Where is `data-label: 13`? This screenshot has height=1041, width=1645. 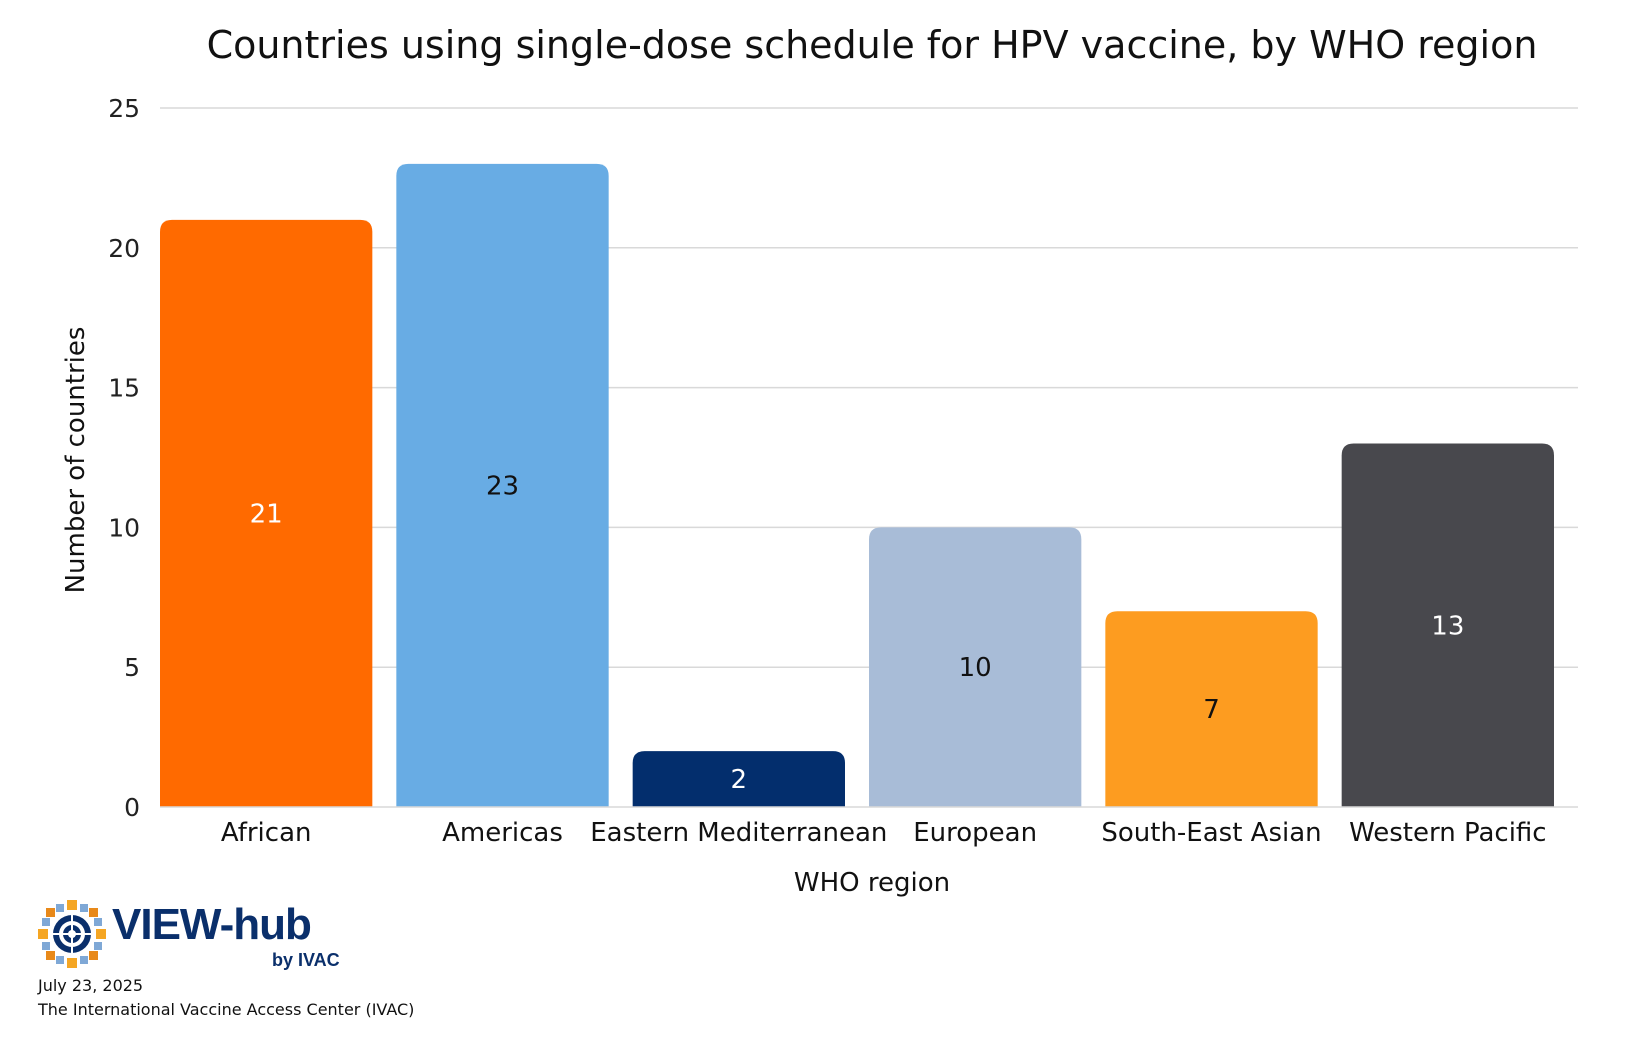
data-label: 13 is located at coordinates (1447, 626).